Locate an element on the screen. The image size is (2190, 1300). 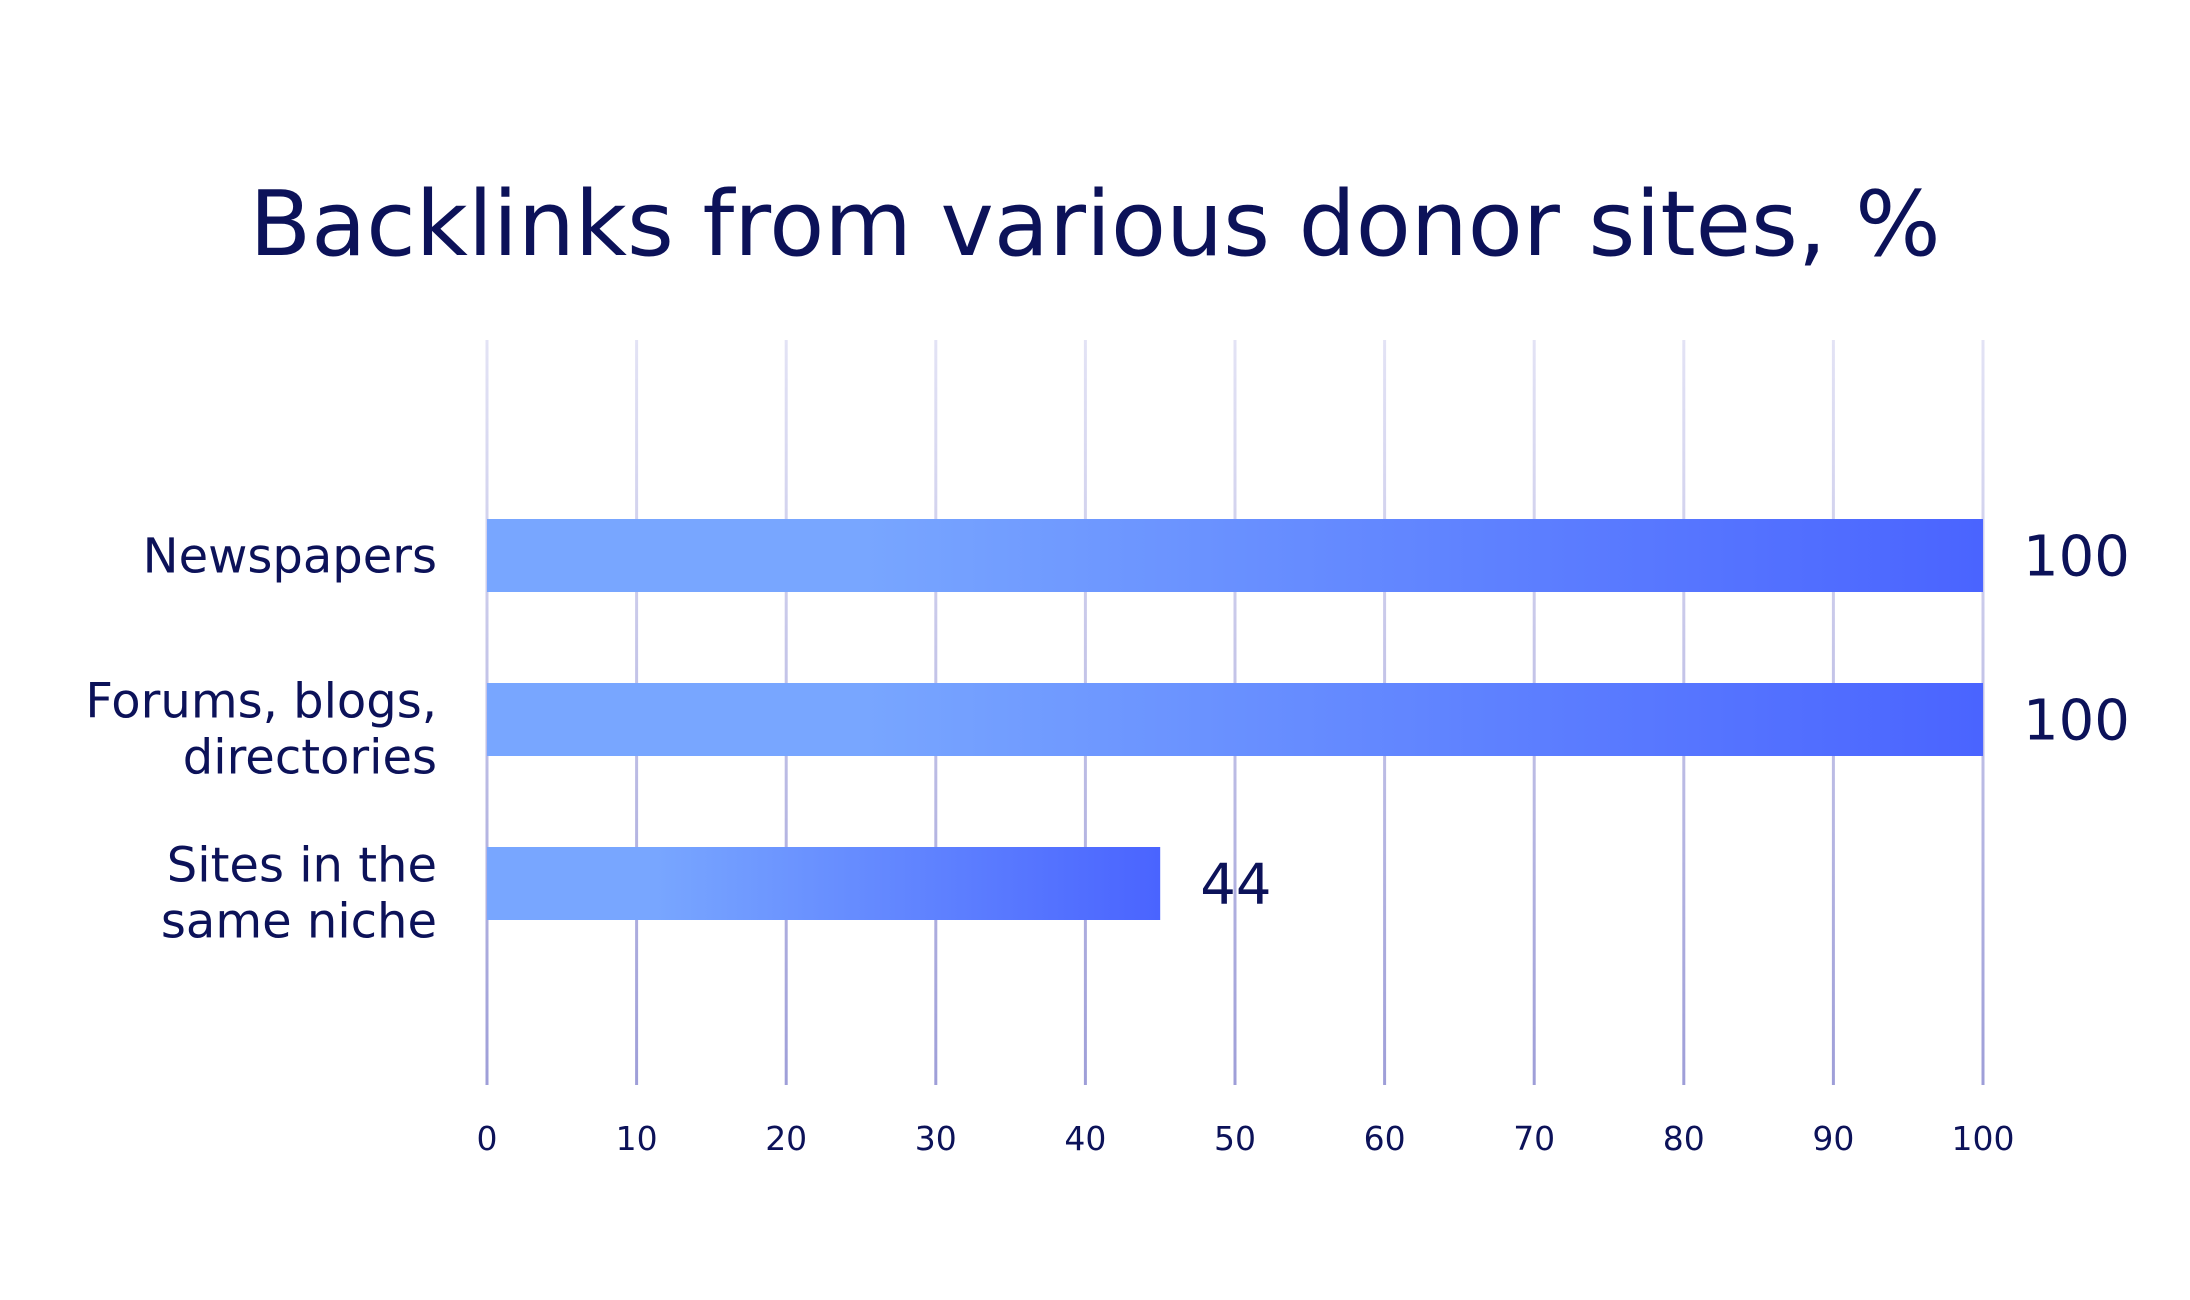
value-labels: 100 100 44 is located at coordinates (1665, 721).